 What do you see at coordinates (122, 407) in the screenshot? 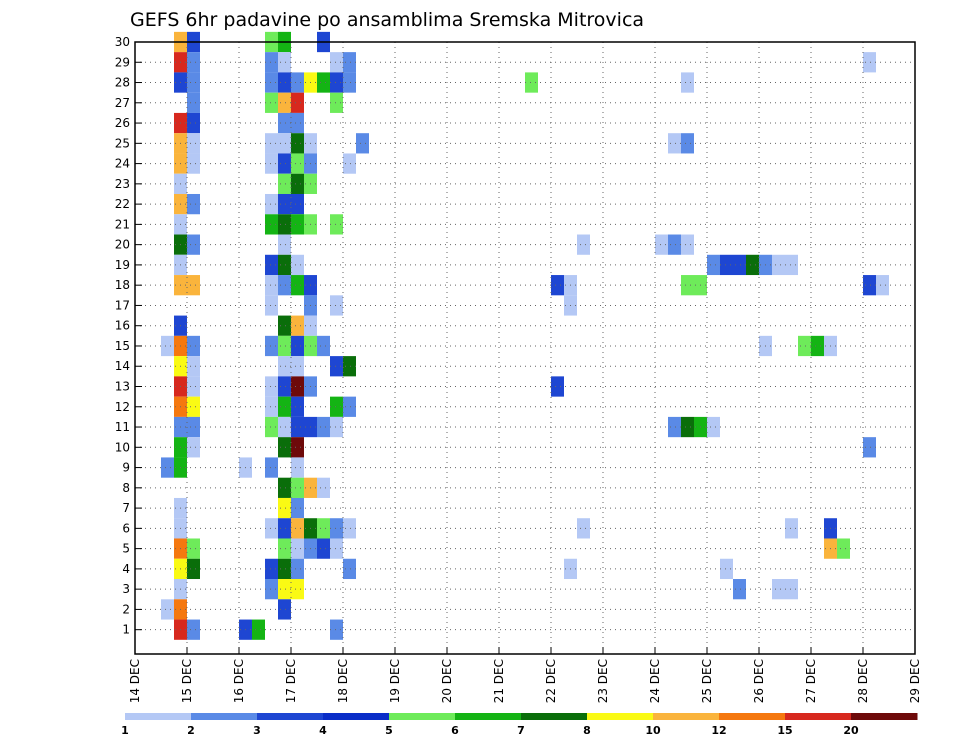
I see `y-tick-label: 12` at bounding box center [122, 407].